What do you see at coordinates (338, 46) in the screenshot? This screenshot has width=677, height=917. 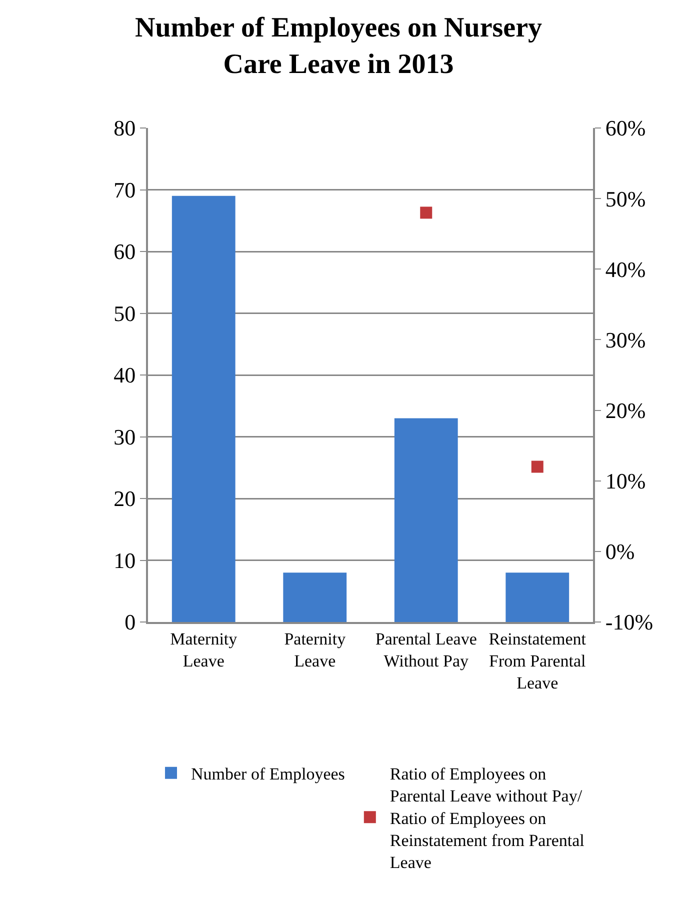 I see `chart-title: Number of Employees on Nursery Care Leave in 2013` at bounding box center [338, 46].